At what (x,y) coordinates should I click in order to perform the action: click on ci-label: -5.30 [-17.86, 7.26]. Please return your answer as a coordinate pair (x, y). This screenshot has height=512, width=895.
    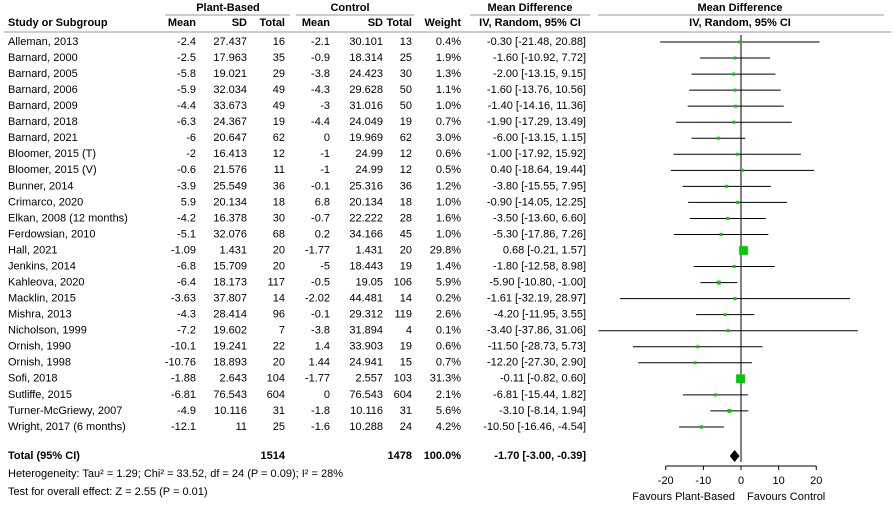
    Looking at the image, I should click on (539, 234).